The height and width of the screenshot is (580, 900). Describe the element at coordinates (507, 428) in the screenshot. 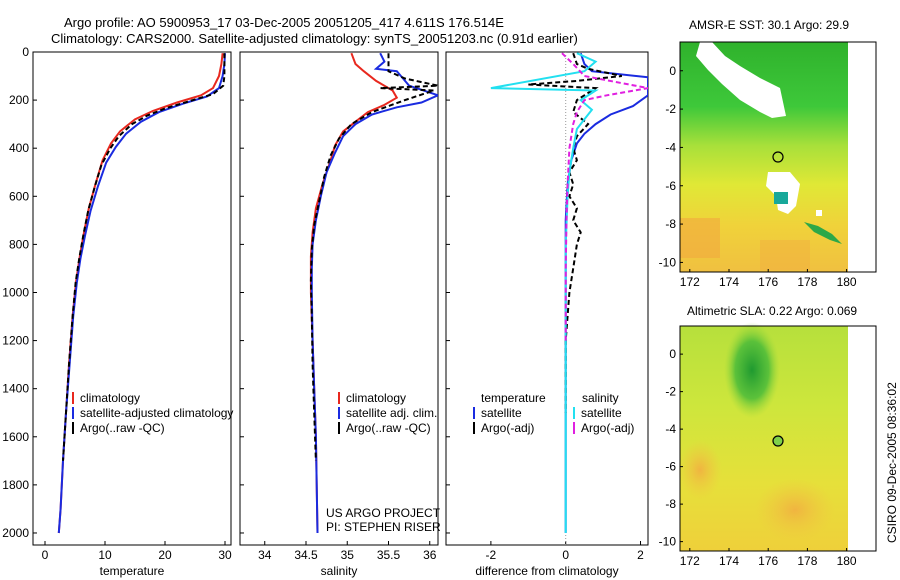

I see `legend-label-temp-argo: Argo(-adj)` at that location.